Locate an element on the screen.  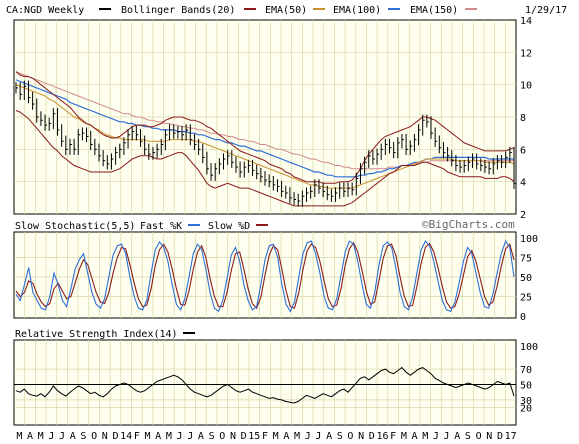
rsi-ytick-label: 20 is located at coordinates (526, 409).